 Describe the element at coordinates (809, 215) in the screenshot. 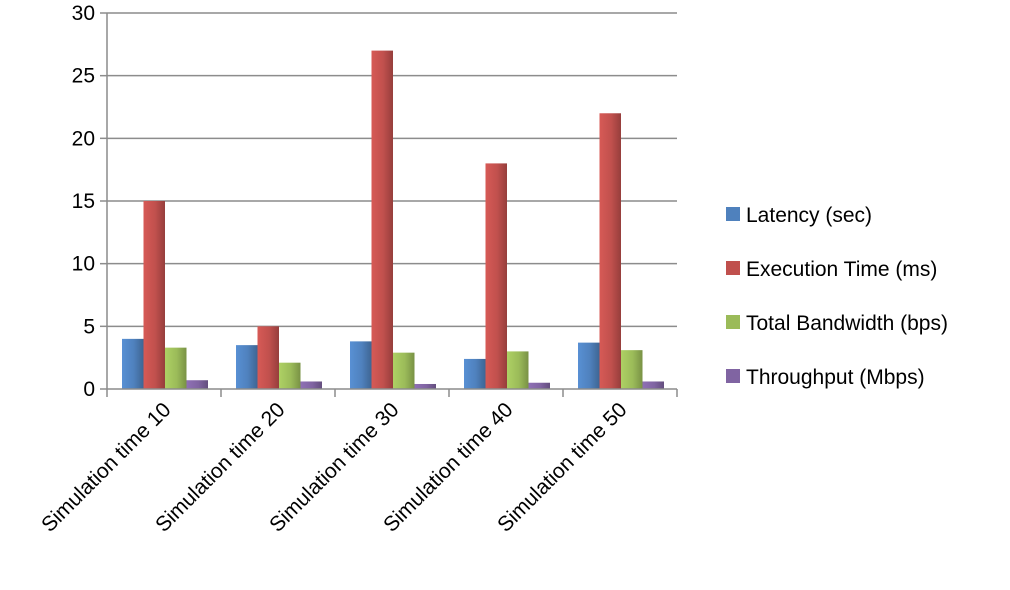

I see `legend-label: Latency (sec)` at that location.